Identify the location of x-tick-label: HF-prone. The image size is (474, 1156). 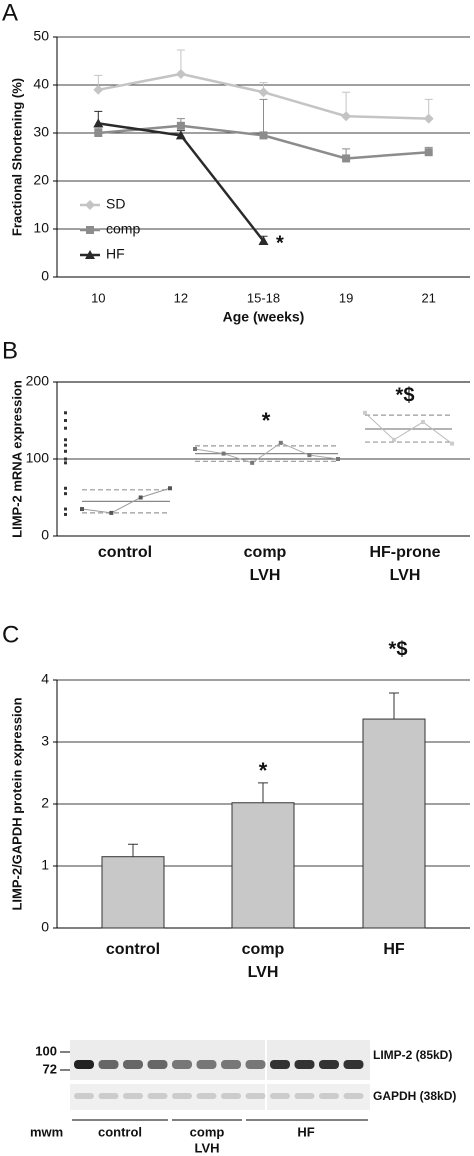
(404, 552).